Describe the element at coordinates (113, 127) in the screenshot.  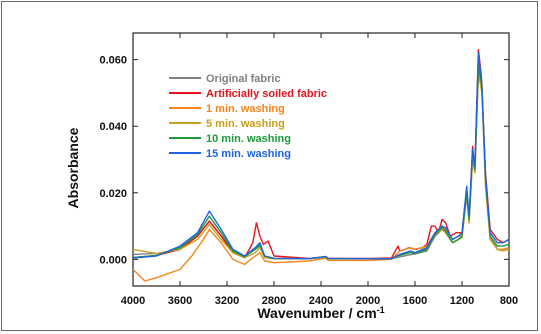
I see `y-tick-label: 0.040` at that location.